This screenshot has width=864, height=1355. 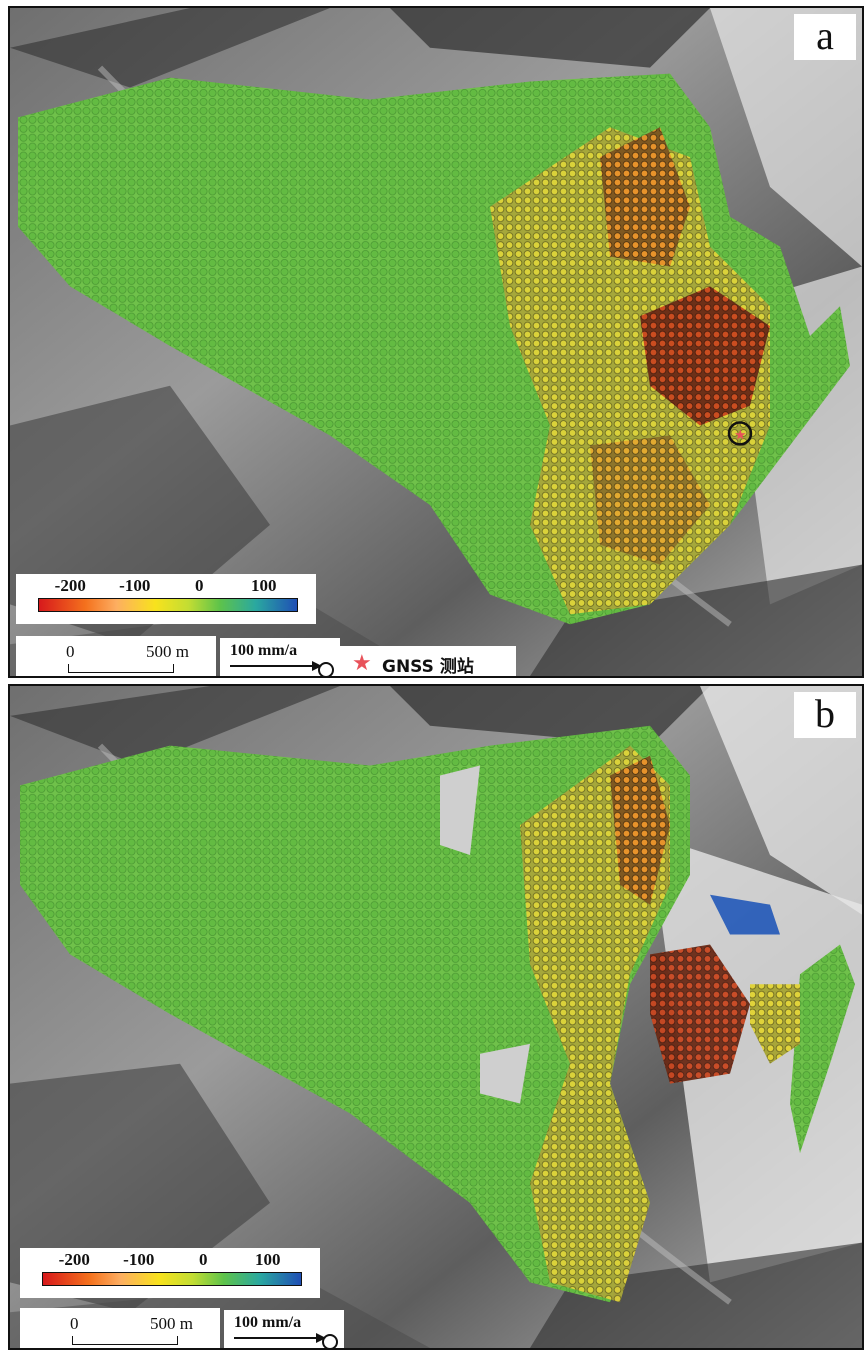 I want to click on gnss-station-marker-a, so click(x=740, y=433).